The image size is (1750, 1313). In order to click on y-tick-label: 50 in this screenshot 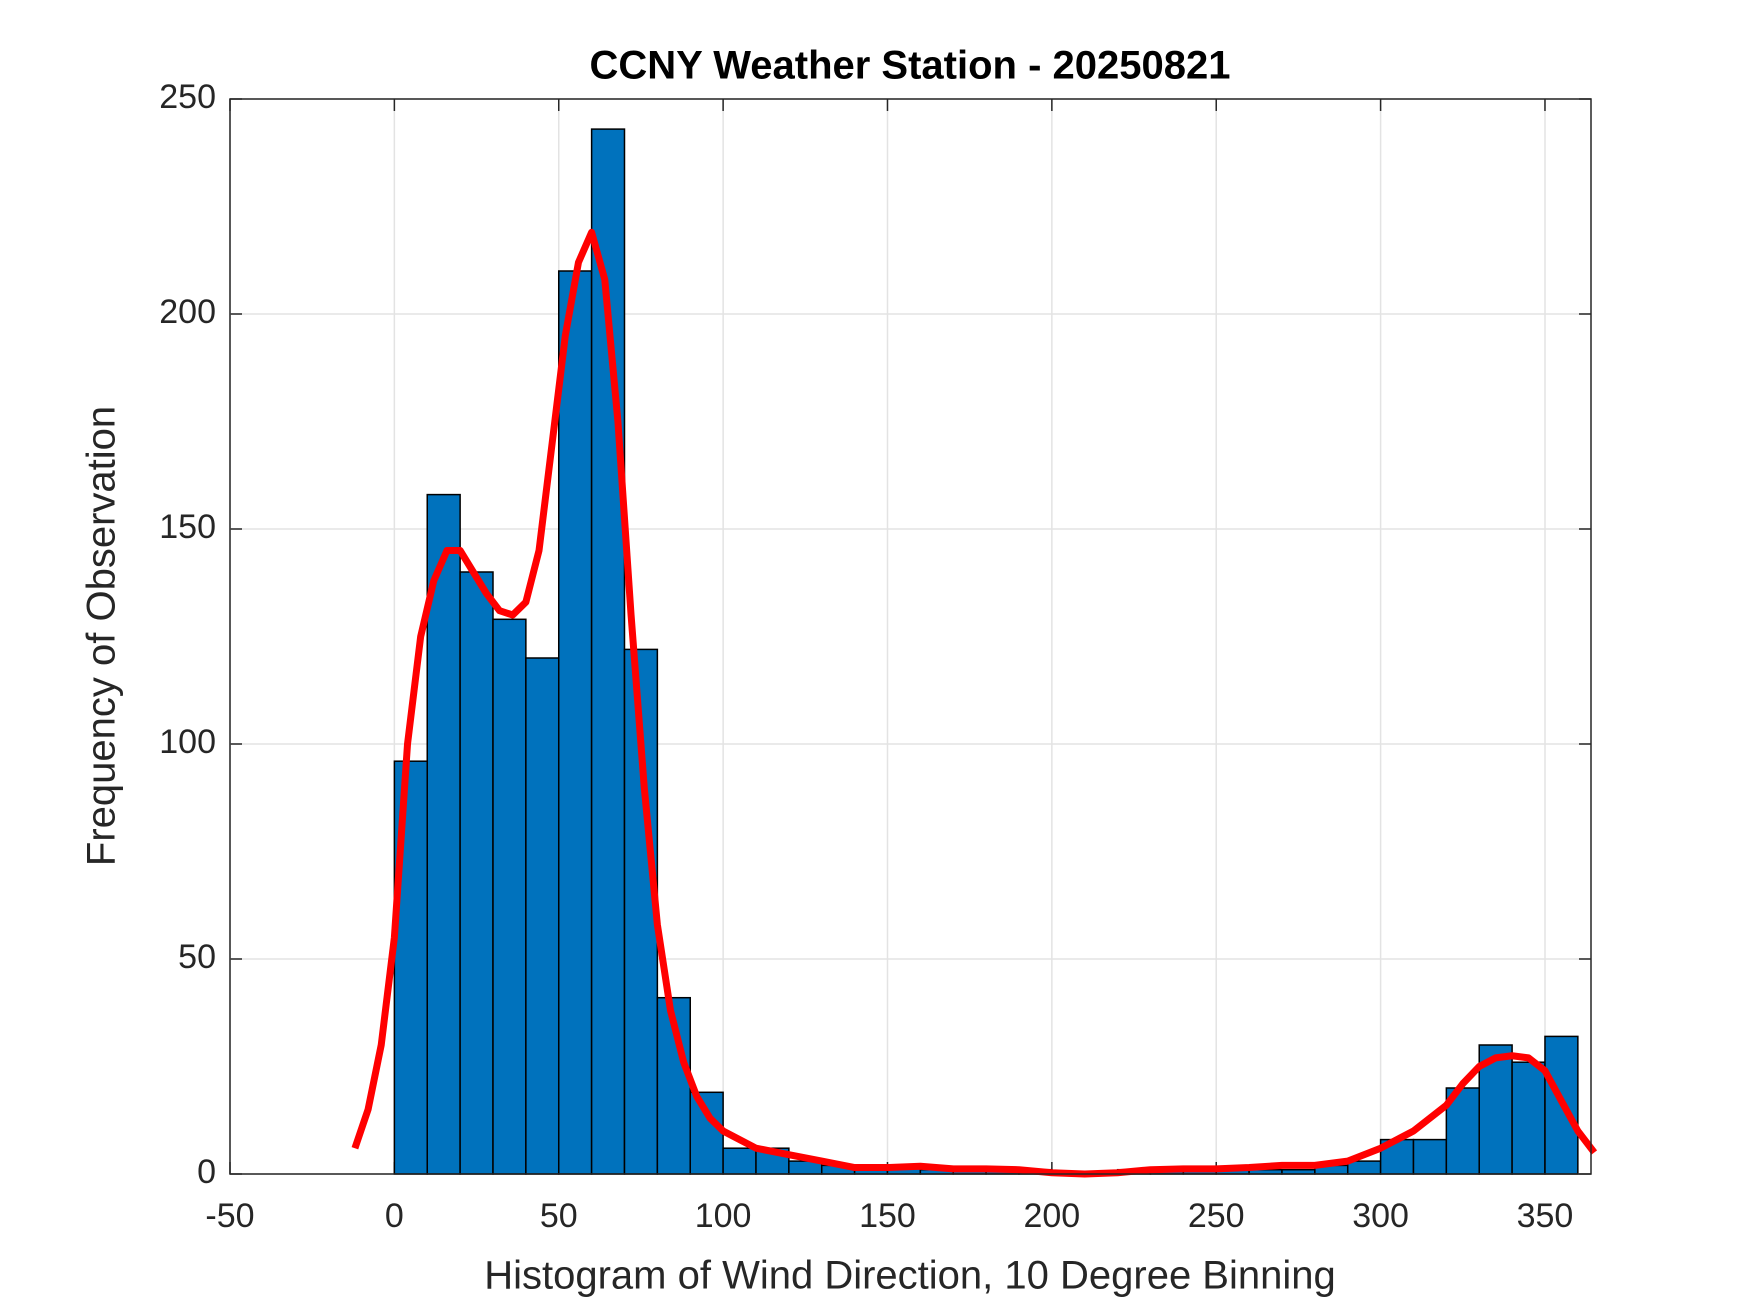, I will do `click(197, 957)`.